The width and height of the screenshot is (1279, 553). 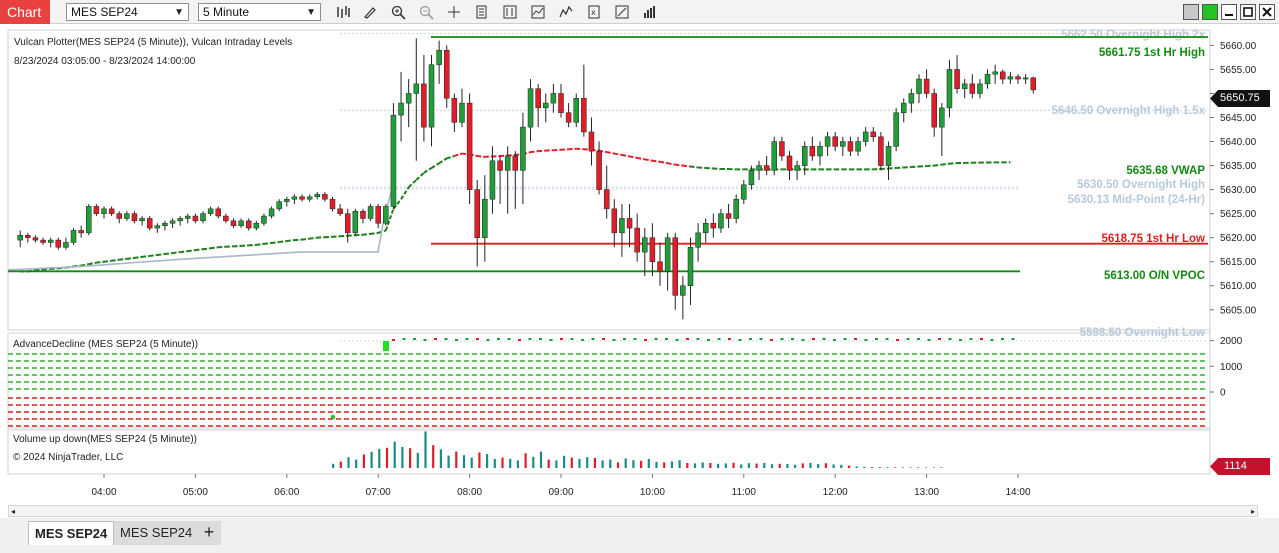 What do you see at coordinates (454, 12) in the screenshot?
I see `crosshair-icon` at bounding box center [454, 12].